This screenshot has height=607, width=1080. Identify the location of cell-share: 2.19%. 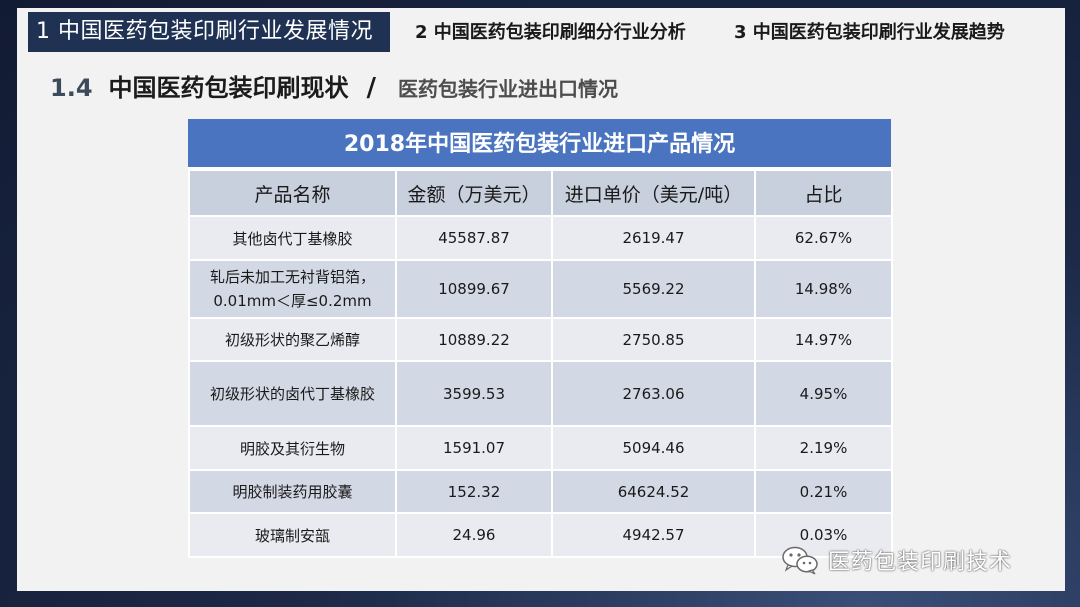
(823, 448).